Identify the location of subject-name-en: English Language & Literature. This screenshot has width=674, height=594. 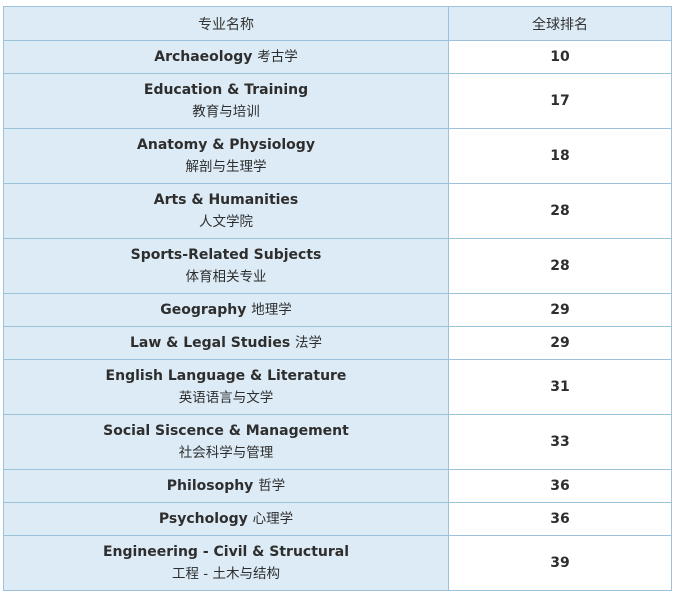
(226, 376).